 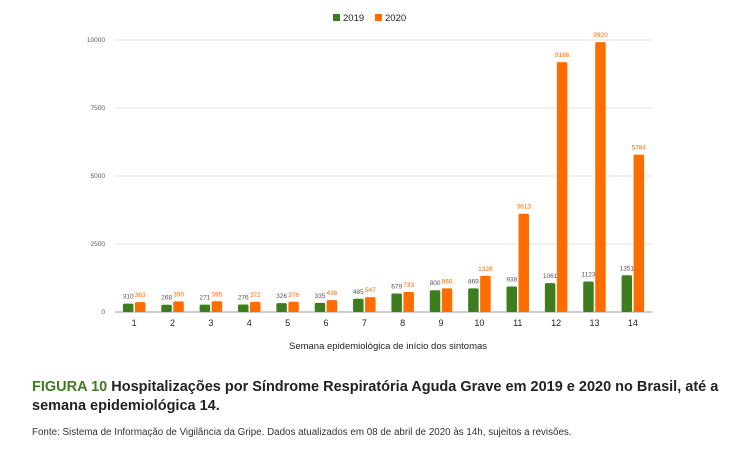 What do you see at coordinates (332, 293) in the screenshot?
I see `data-label: 436` at bounding box center [332, 293].